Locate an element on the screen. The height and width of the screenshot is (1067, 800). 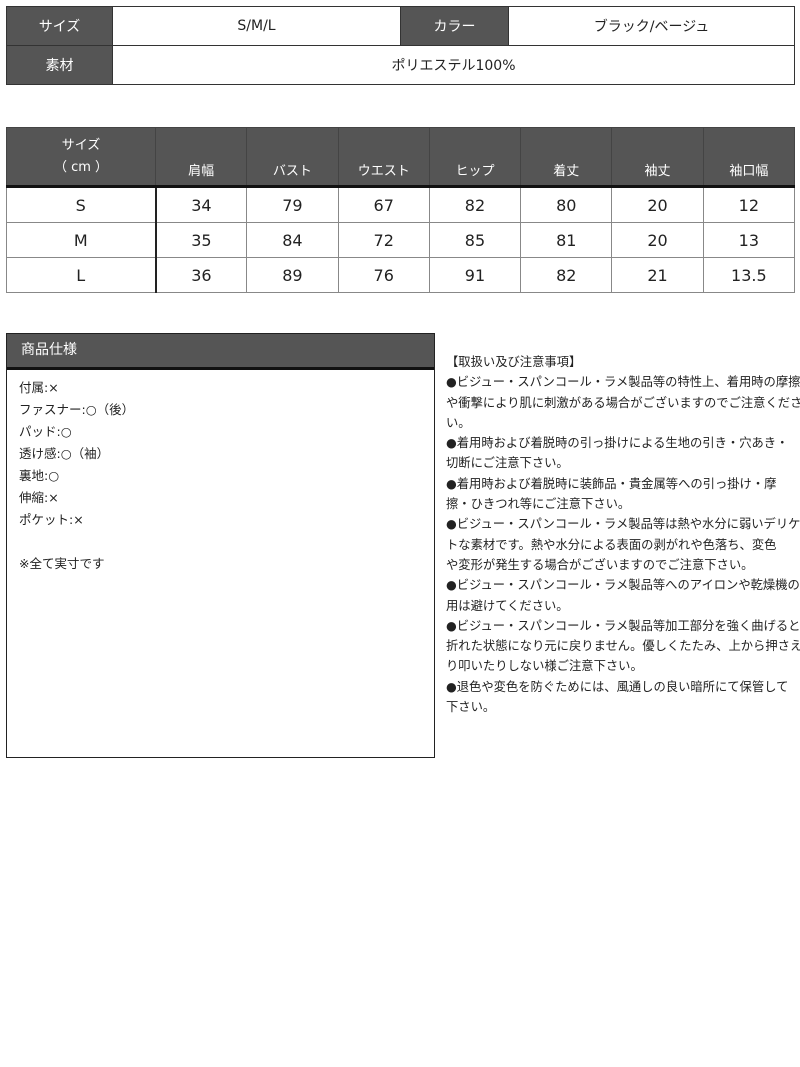
column-header: 肩幅 is located at coordinates (201, 157).